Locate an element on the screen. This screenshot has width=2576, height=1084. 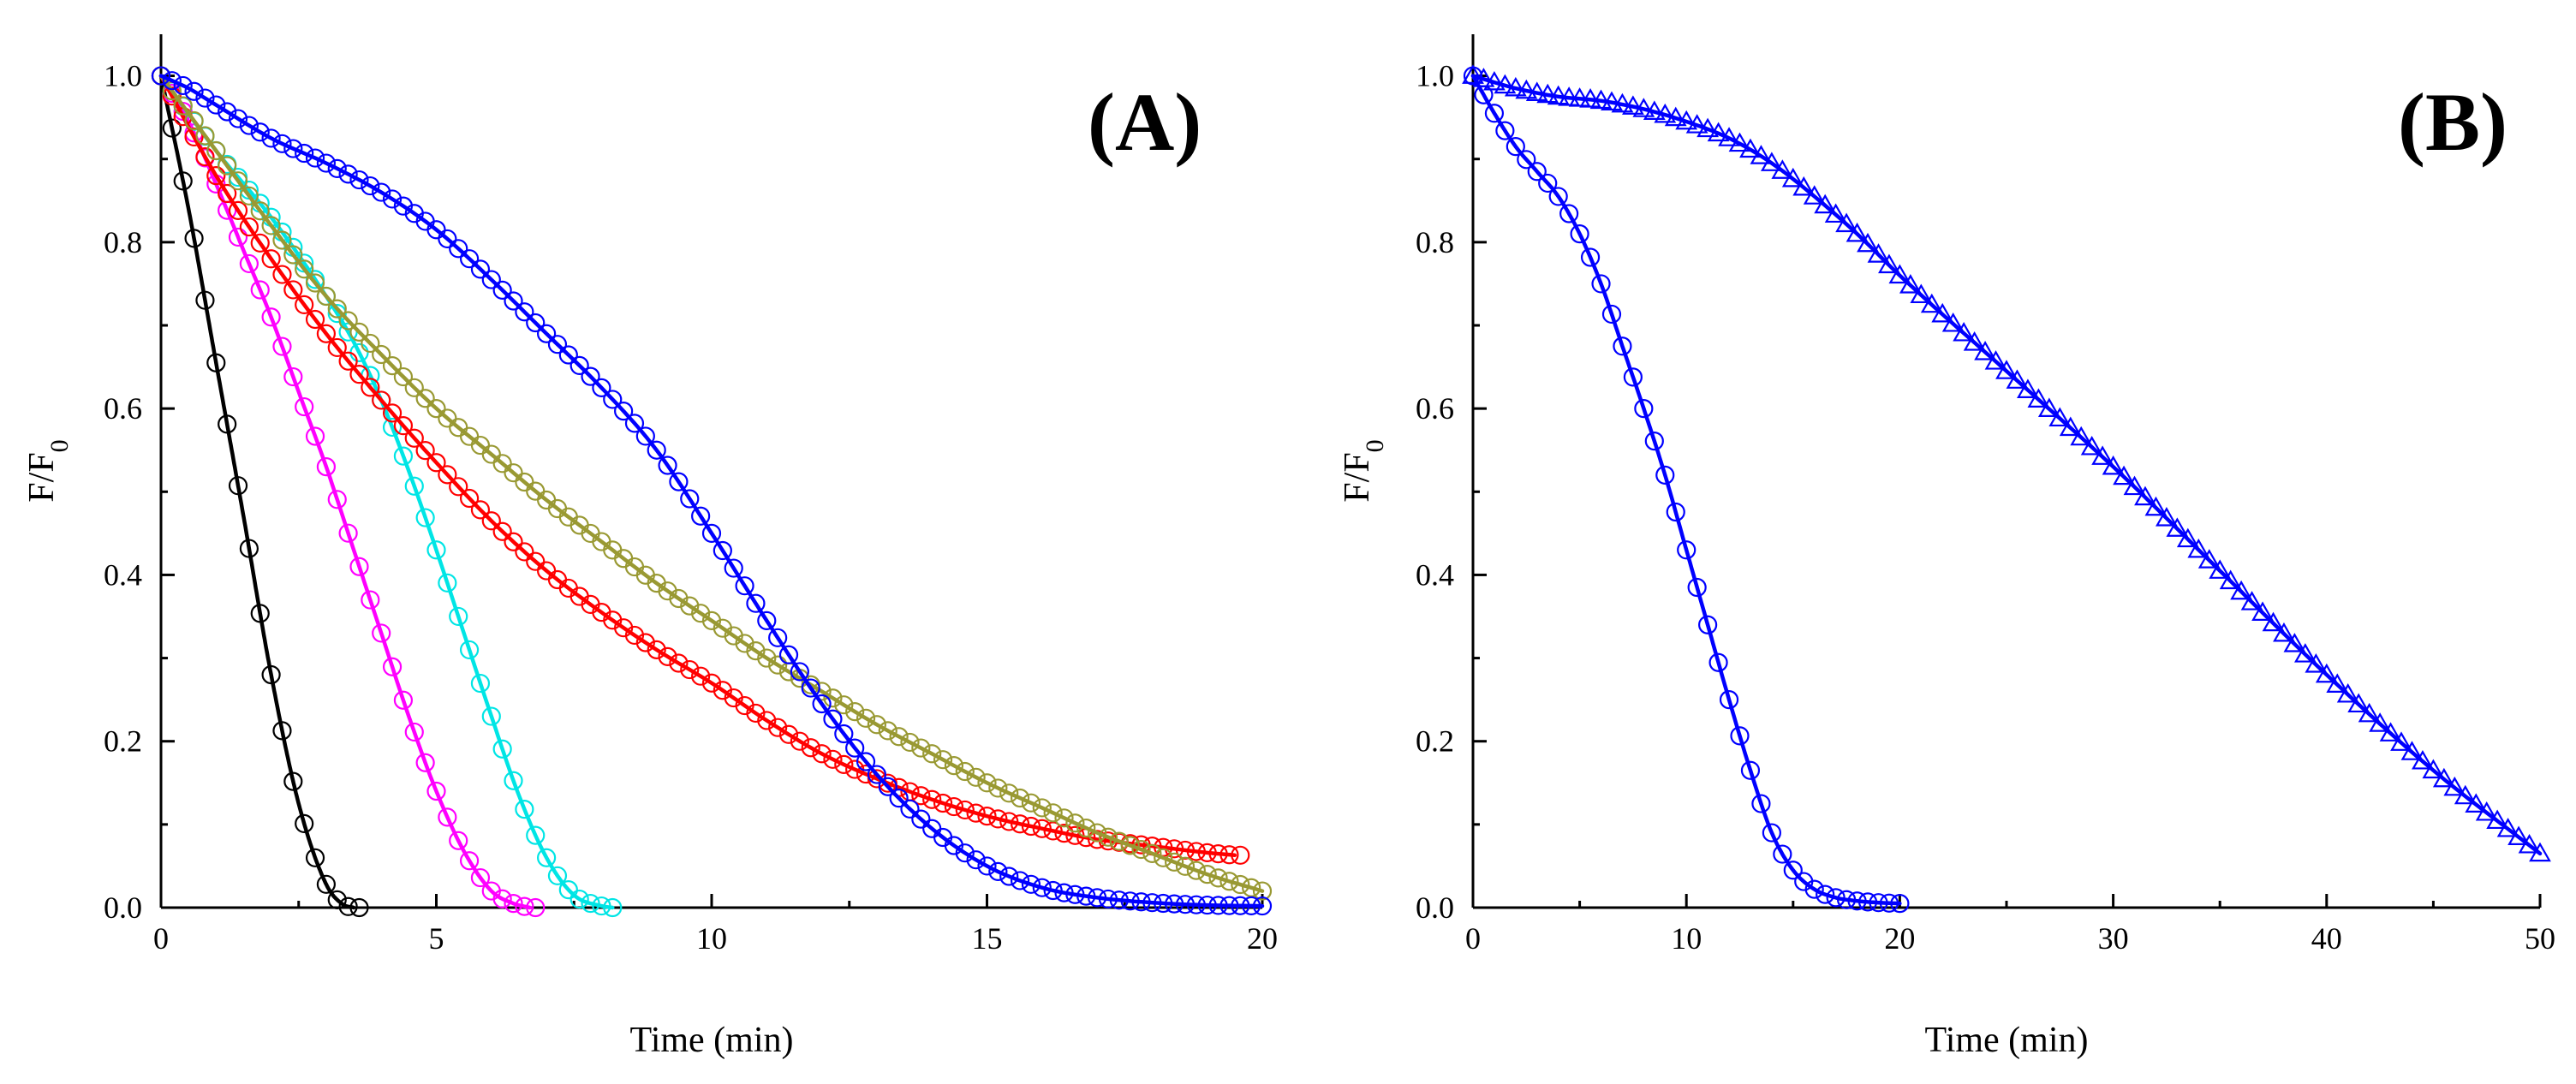
y-axis-label-base: F/F is located at coordinates (1357, 477).